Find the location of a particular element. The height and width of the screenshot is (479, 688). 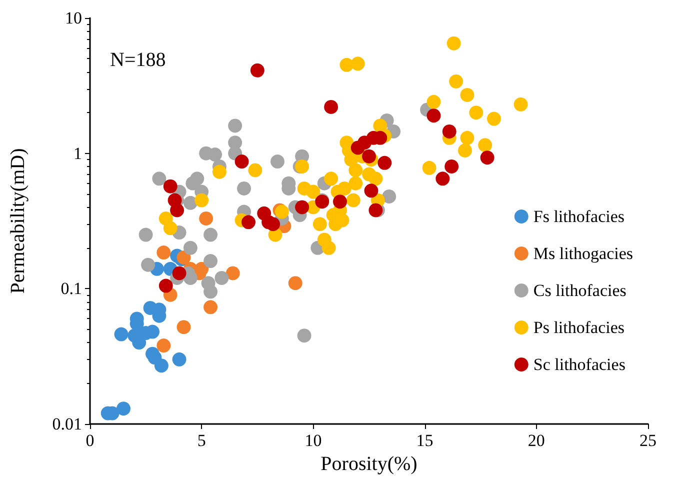

annotation: N=188 is located at coordinates (138, 60).